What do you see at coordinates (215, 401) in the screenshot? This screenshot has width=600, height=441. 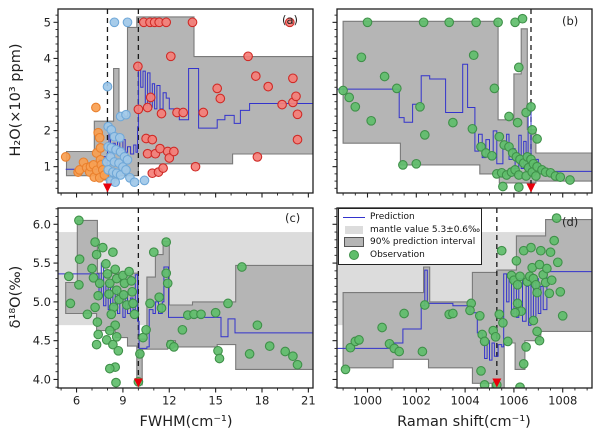 I see `x-tick-label: 15` at bounding box center [215, 401].